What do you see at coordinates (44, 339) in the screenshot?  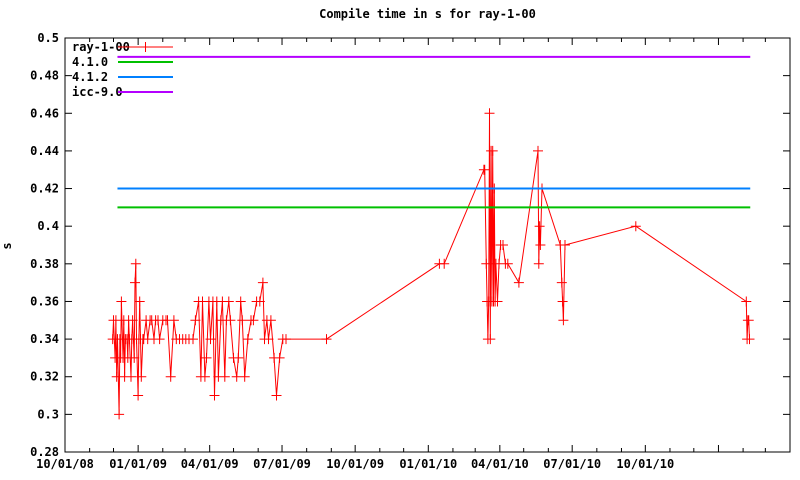 I see `y-tick-label: 0.34` at bounding box center [44, 339].